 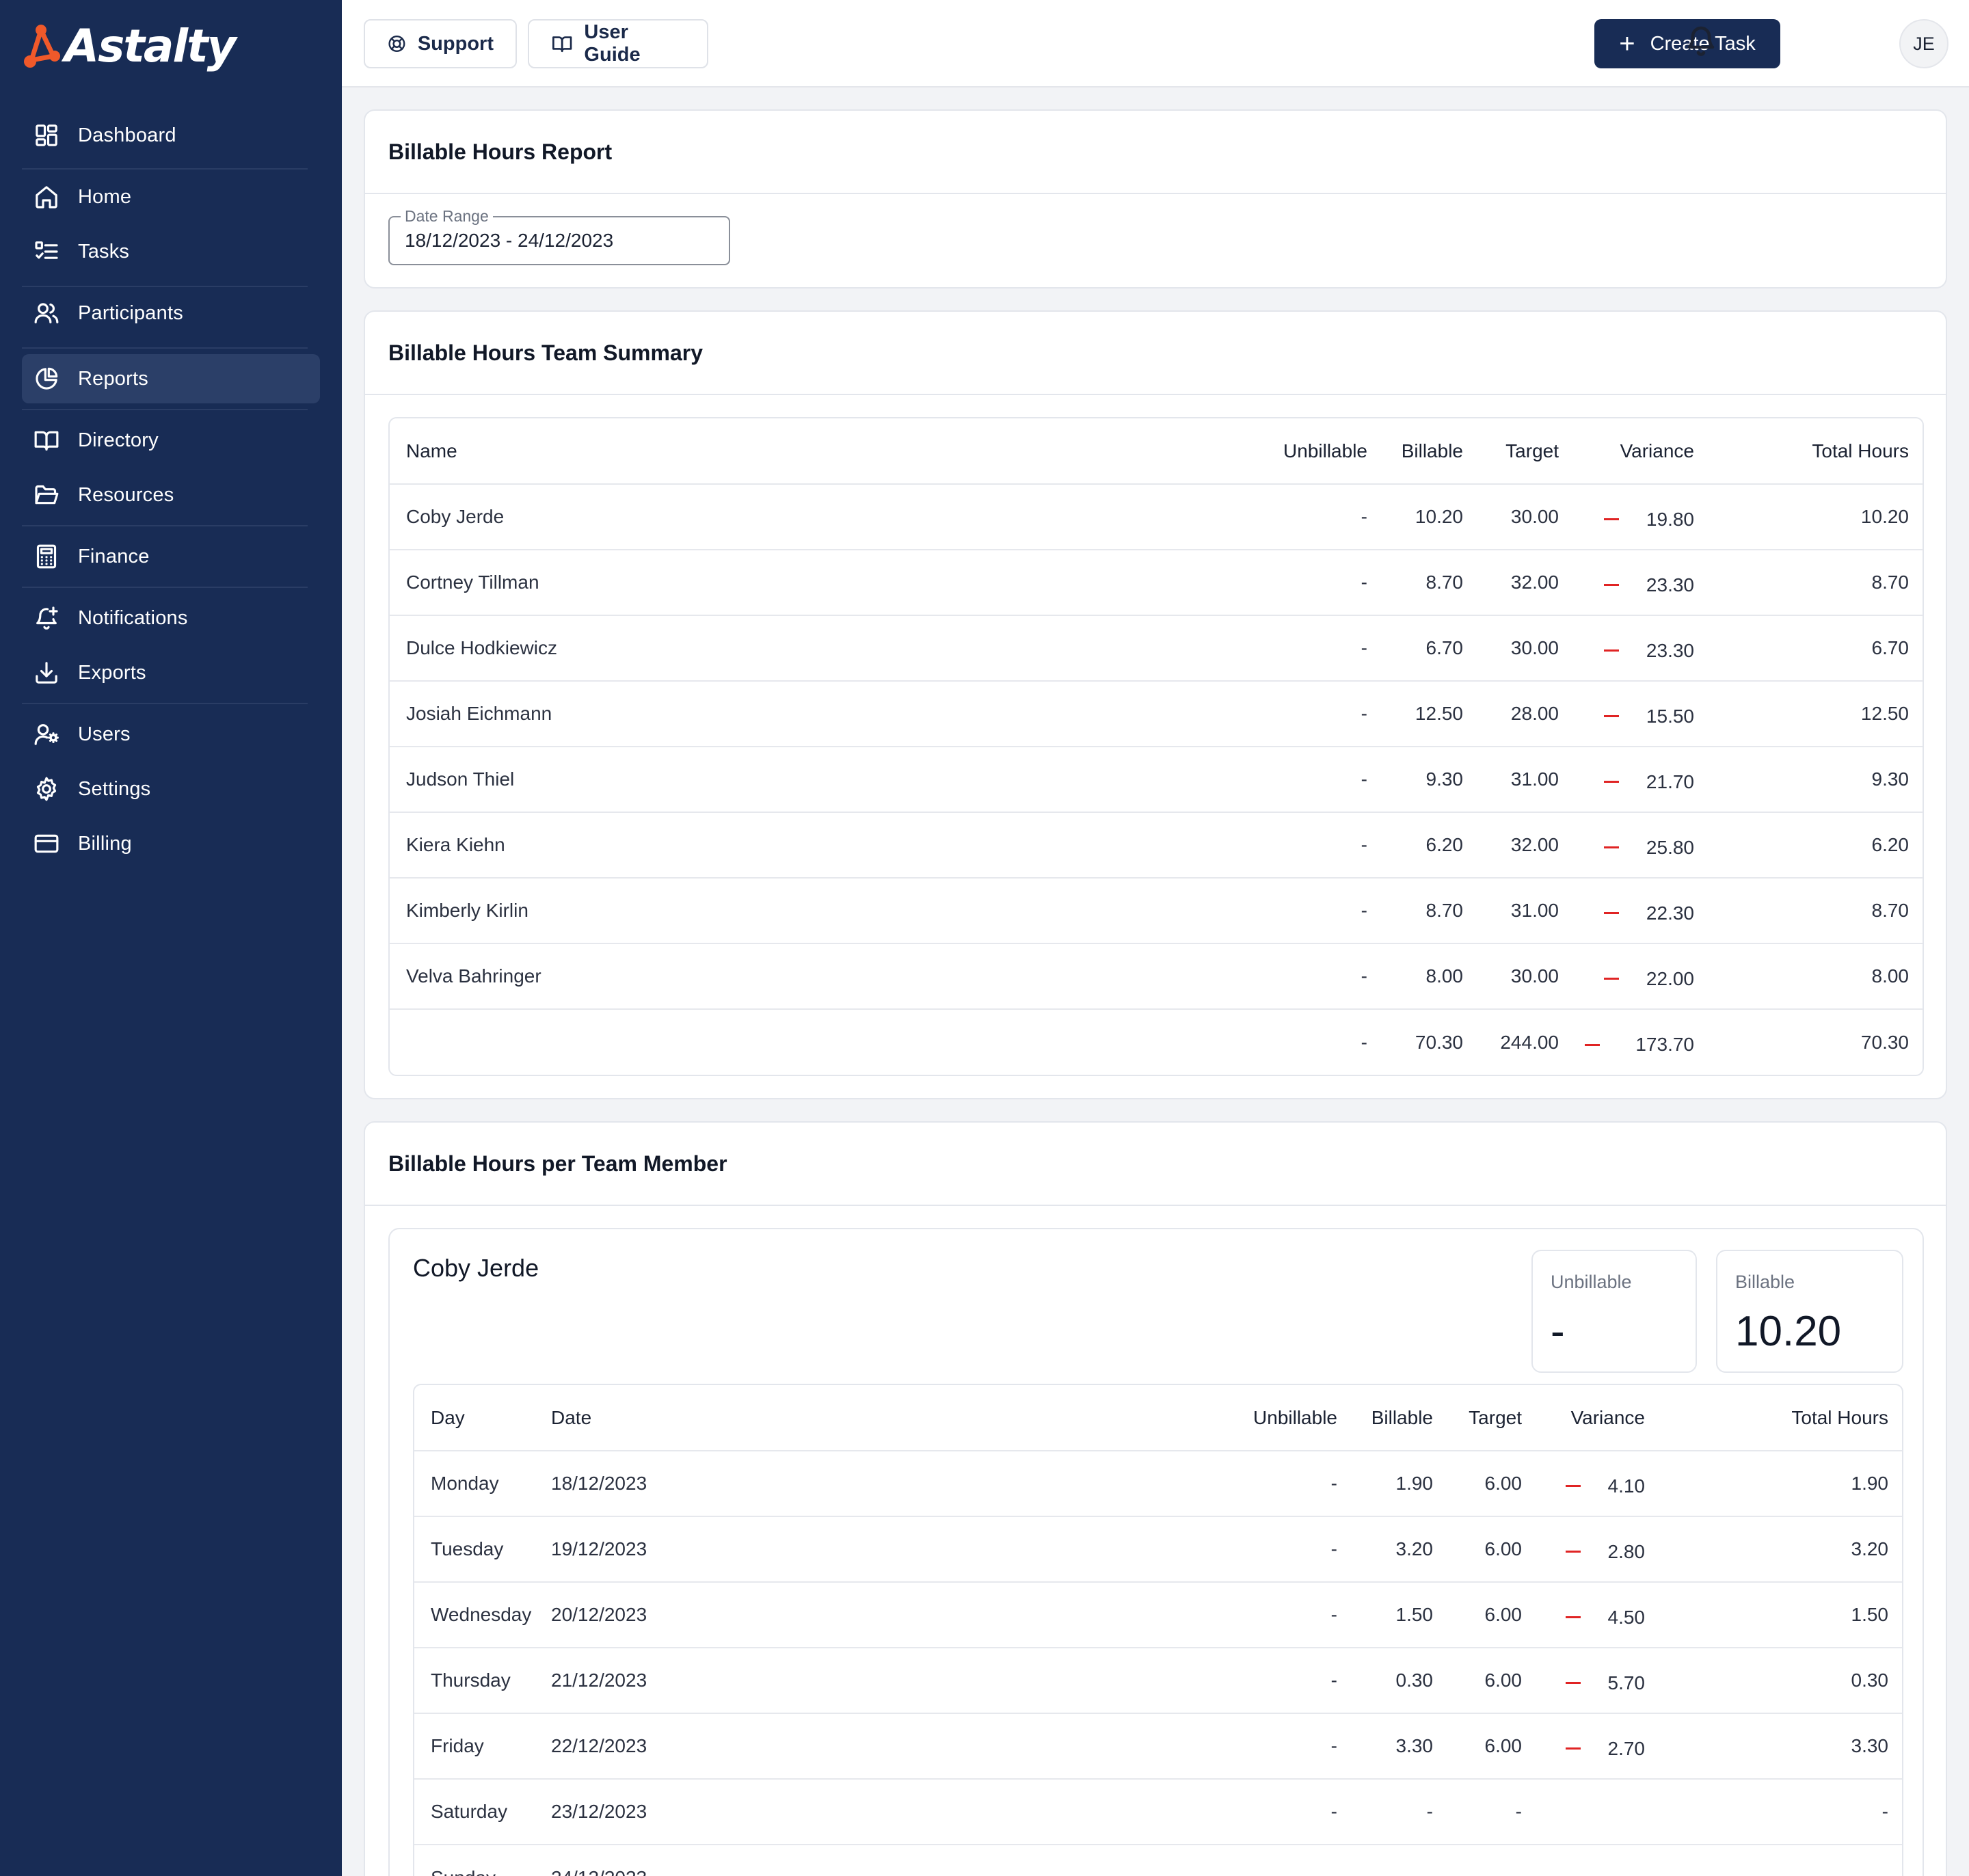 I want to click on sidebar-item-resources: Resources, so click(x=171, y=495).